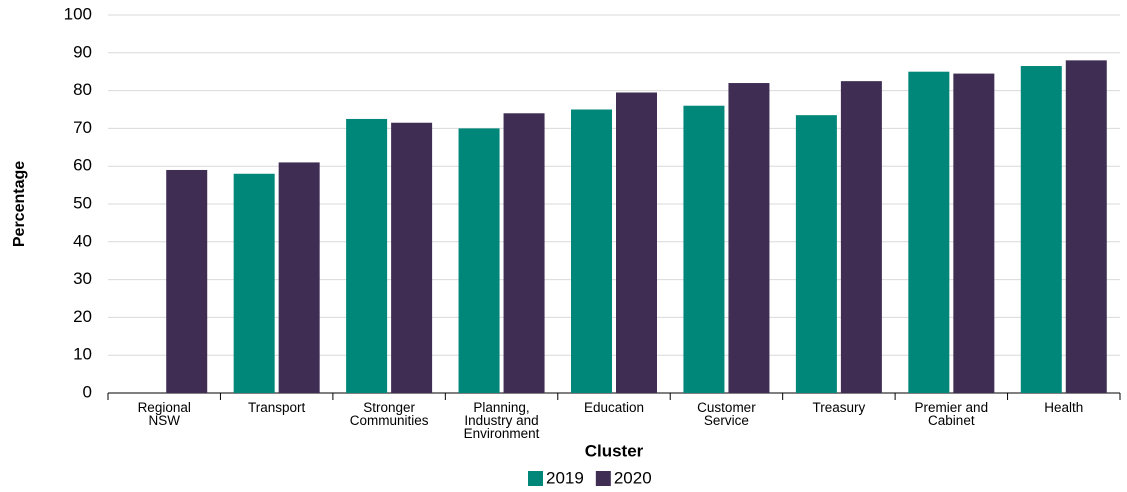 Image resolution: width=1127 pixels, height=492 pixels. Describe the element at coordinates (565, 477) in the screenshot. I see `legend-label: 2019` at that location.